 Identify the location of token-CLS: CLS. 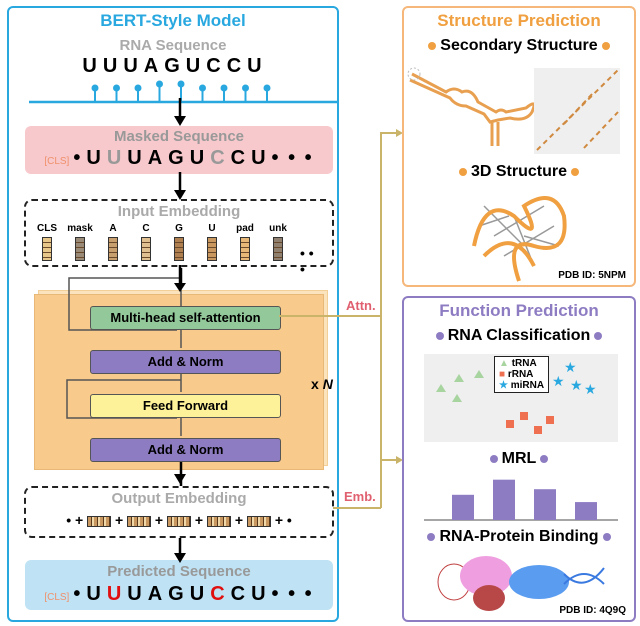
(47, 242).